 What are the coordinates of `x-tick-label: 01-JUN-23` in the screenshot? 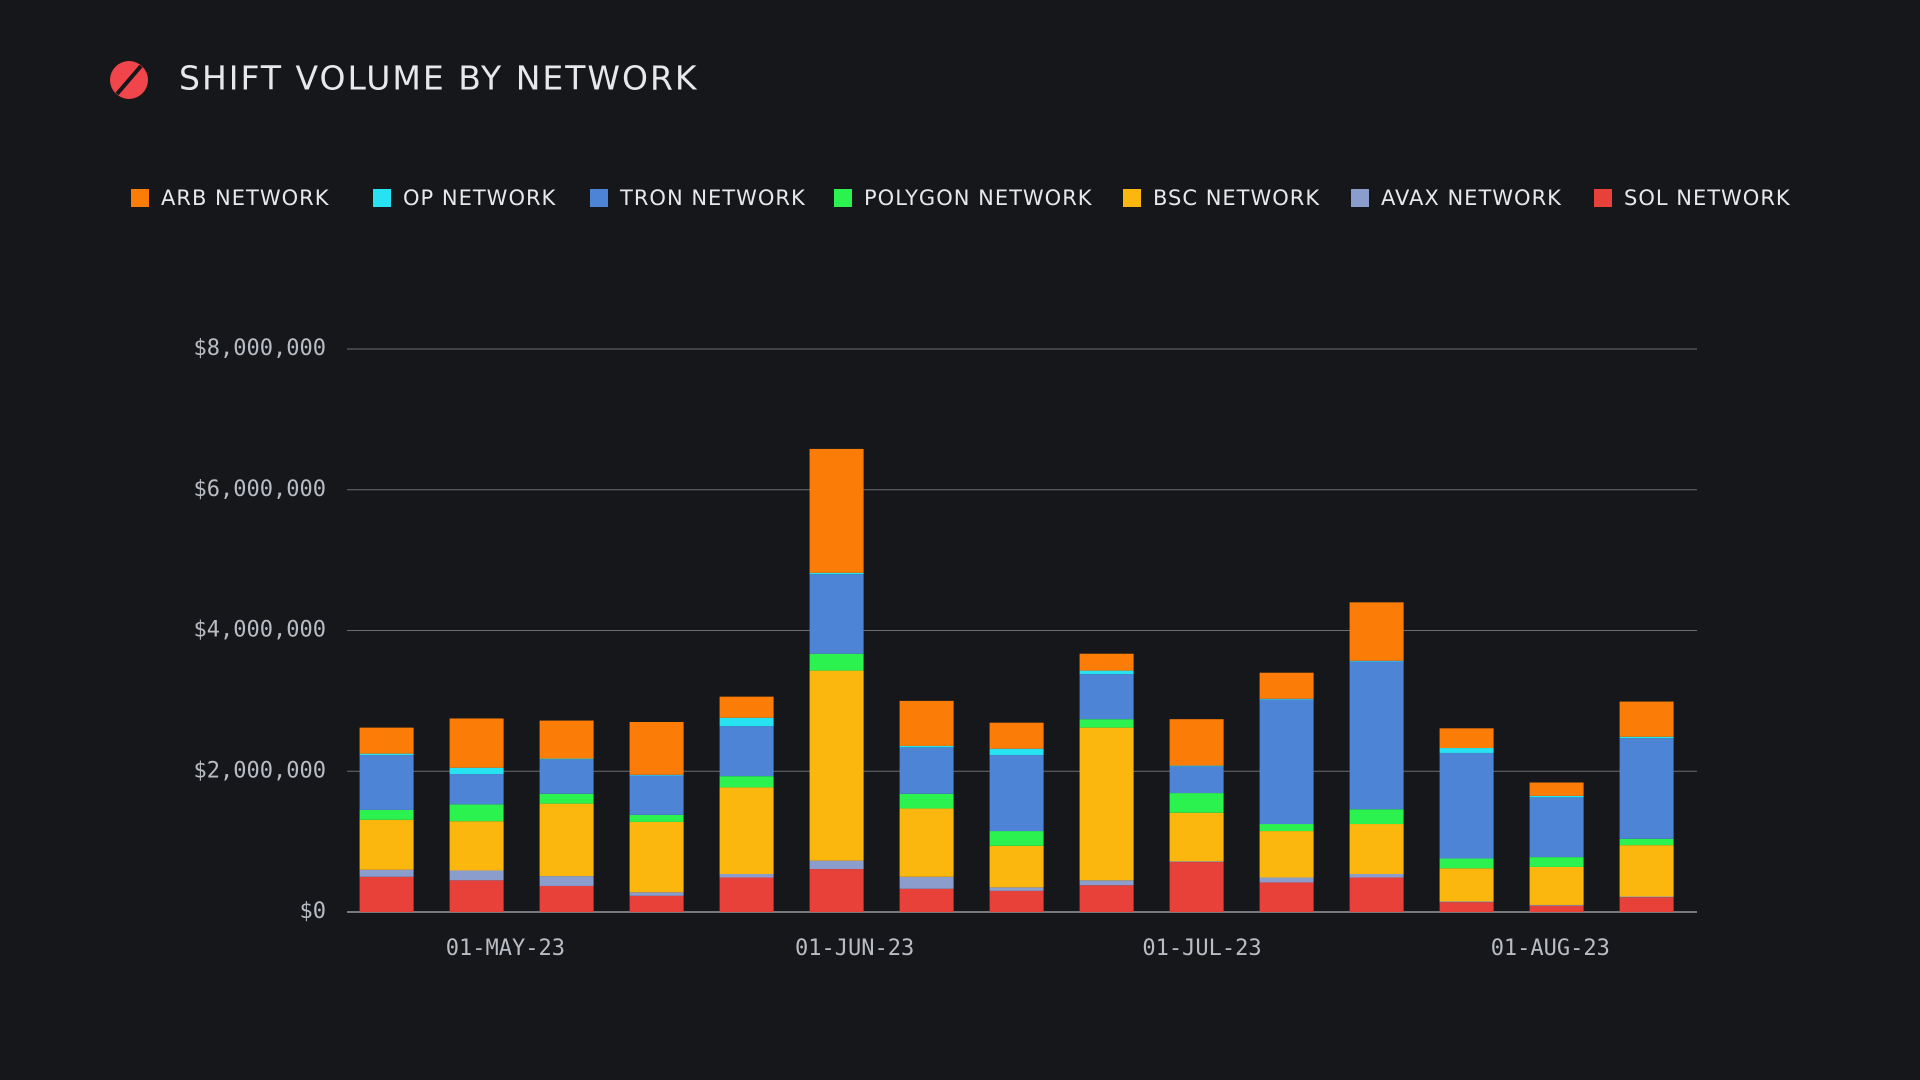 It's located at (854, 948).